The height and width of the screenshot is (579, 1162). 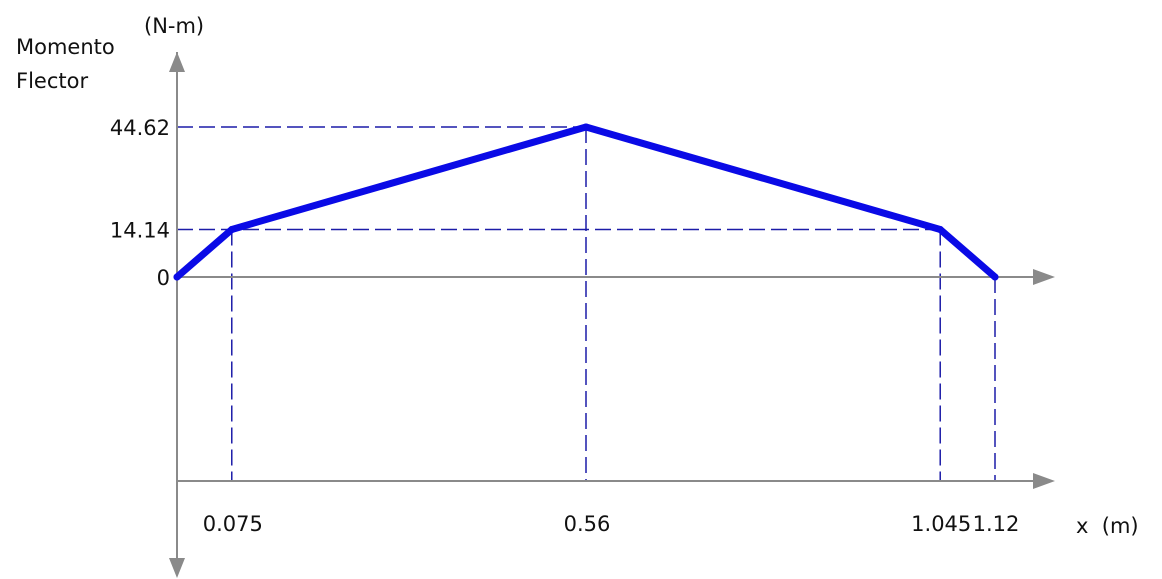 What do you see at coordinates (1044, 277) in the screenshot?
I see `x-axis-arrow` at bounding box center [1044, 277].